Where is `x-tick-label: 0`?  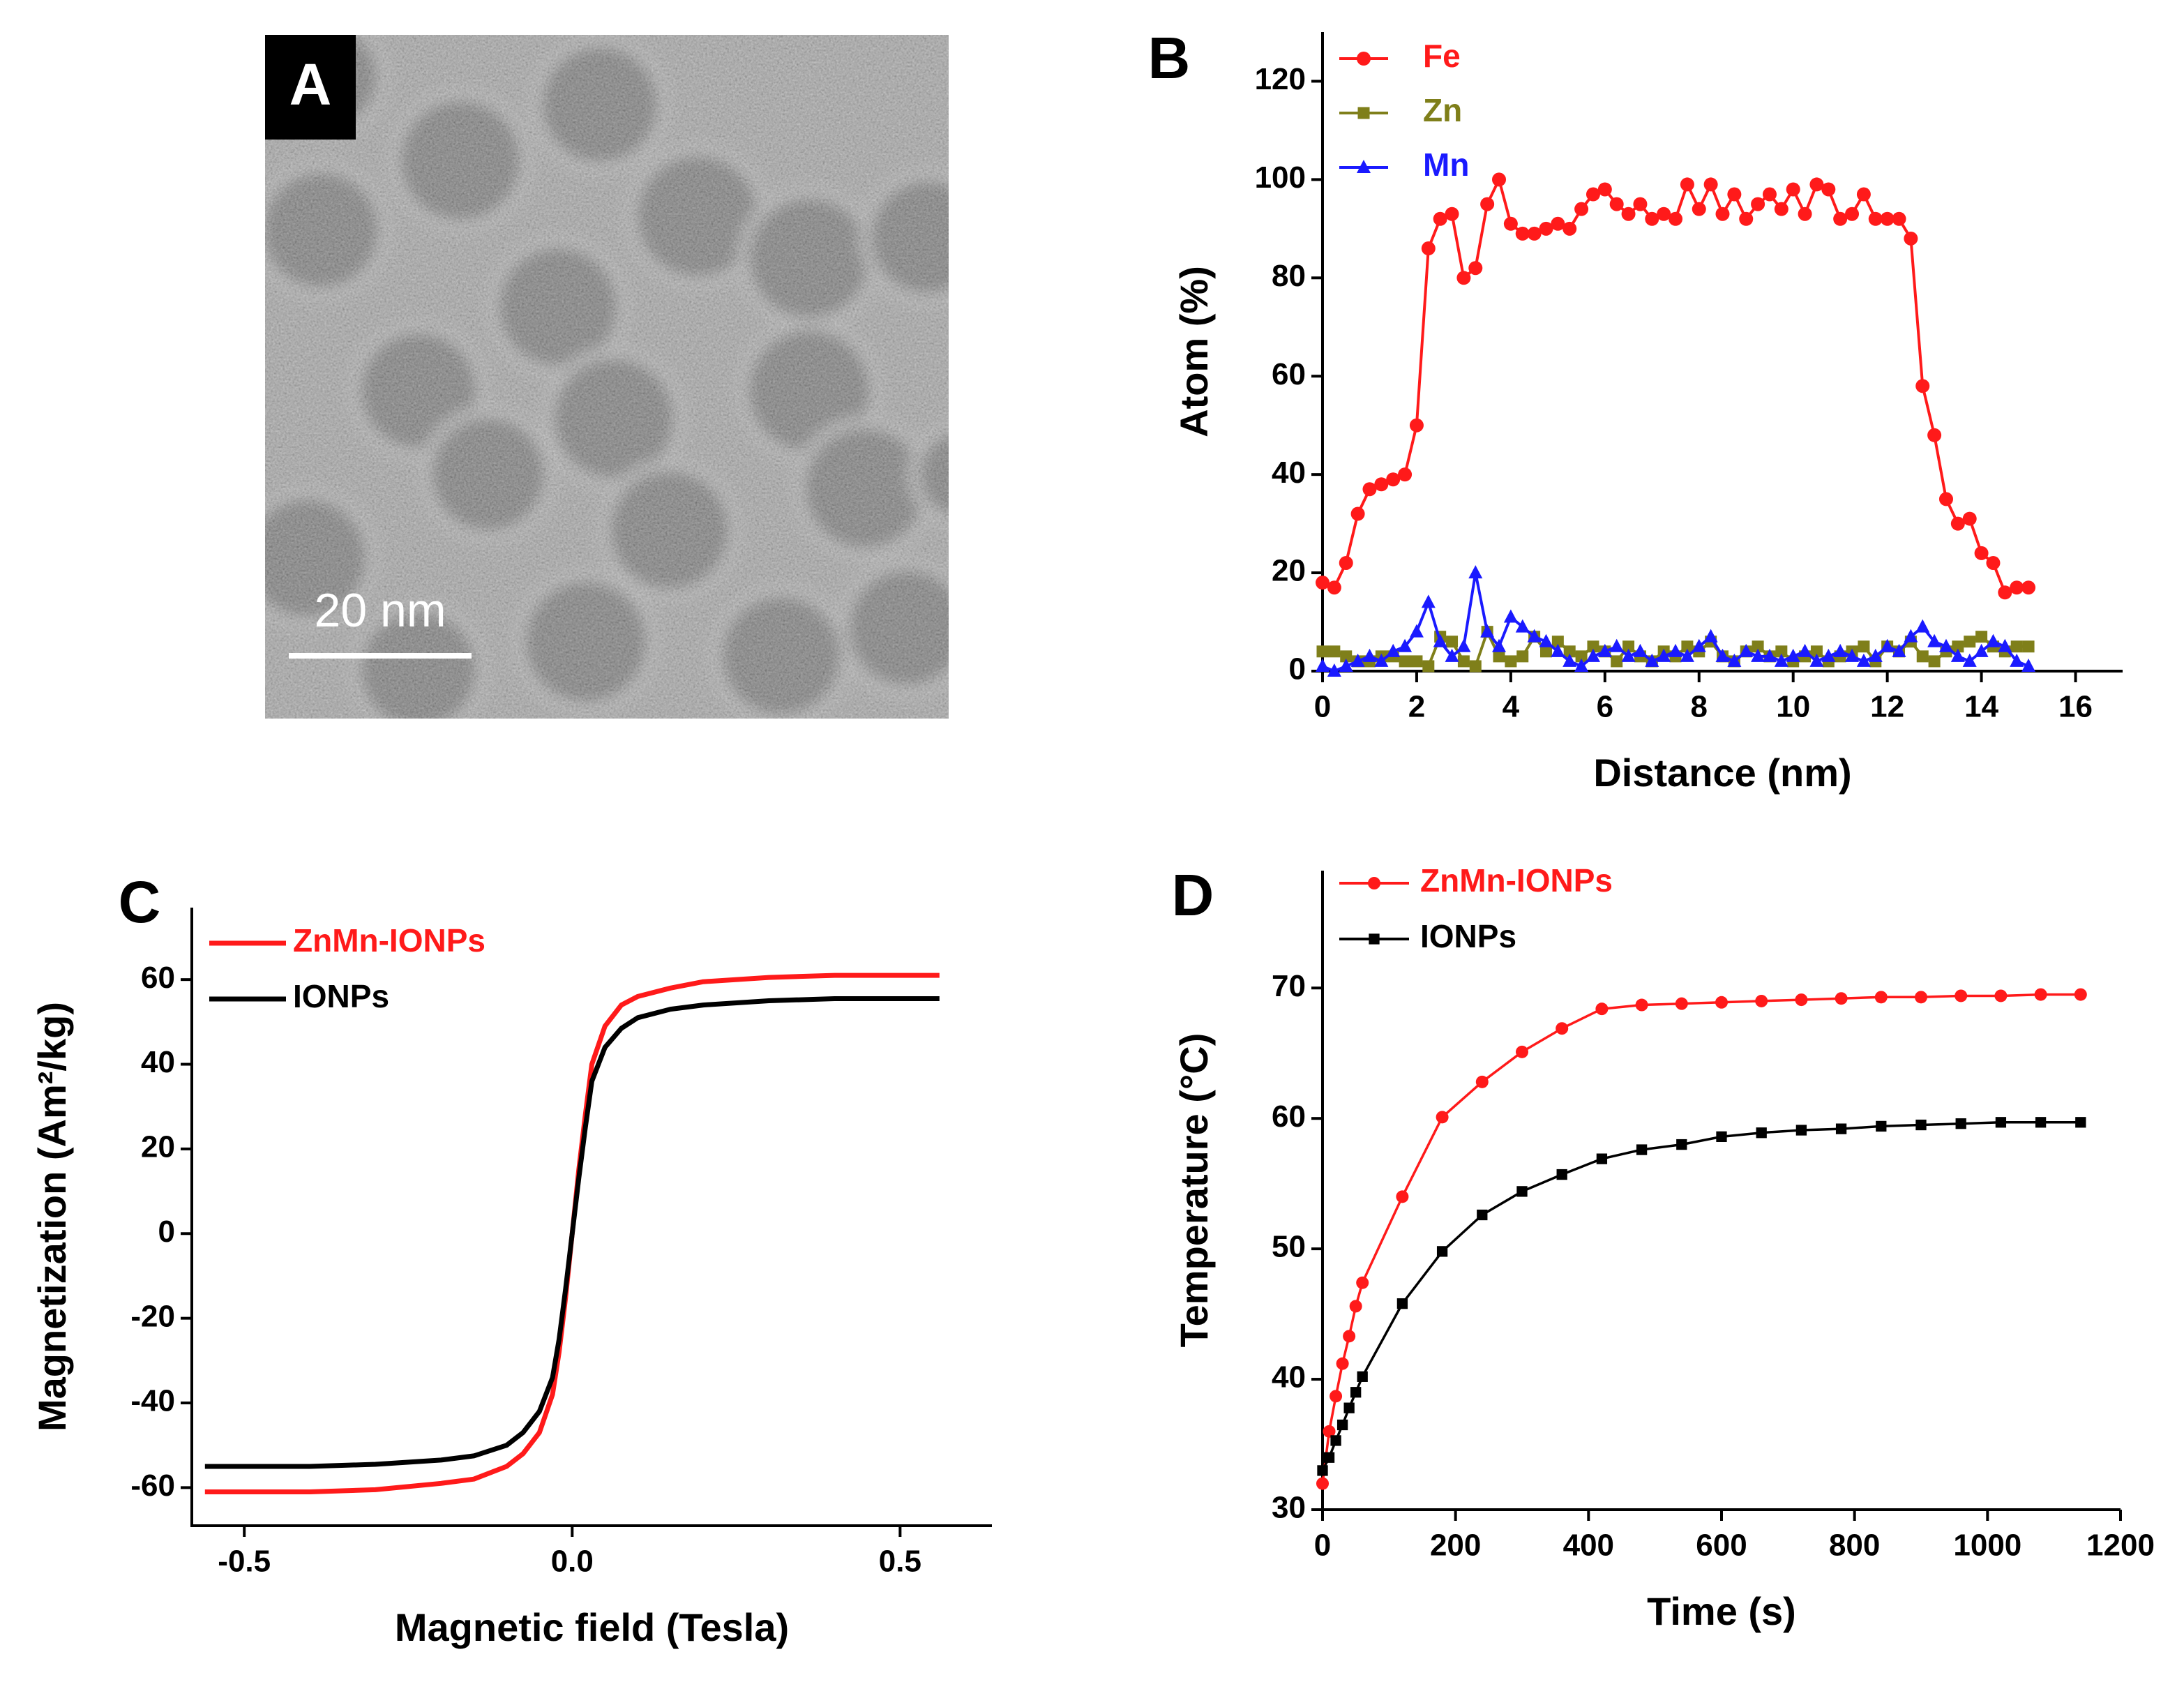 x-tick-label: 0 is located at coordinates (1322, 1546).